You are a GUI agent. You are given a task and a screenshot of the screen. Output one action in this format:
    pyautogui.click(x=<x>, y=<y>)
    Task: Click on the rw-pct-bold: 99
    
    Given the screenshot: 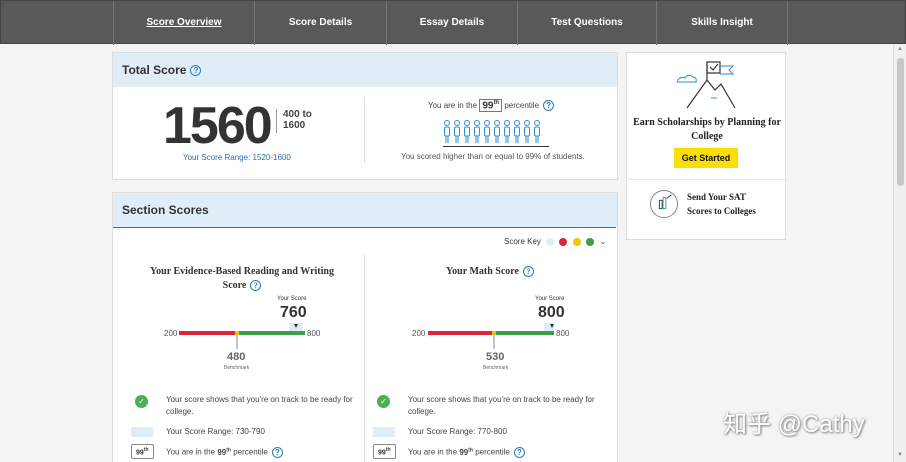 What is the action you would take?
    pyautogui.click(x=222, y=452)
    